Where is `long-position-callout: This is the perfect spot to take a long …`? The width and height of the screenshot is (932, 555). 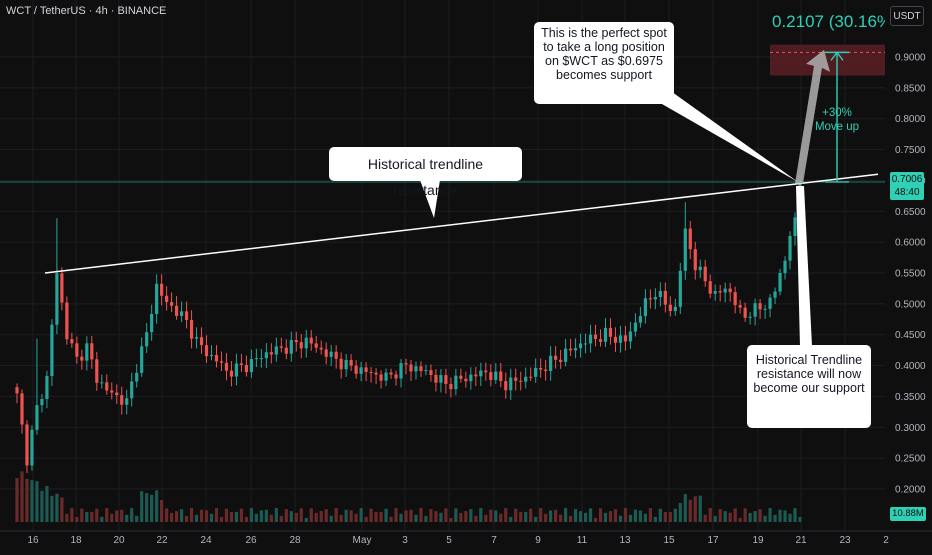
long-position-callout: This is the perfect spot to take a long … is located at coordinates (604, 63).